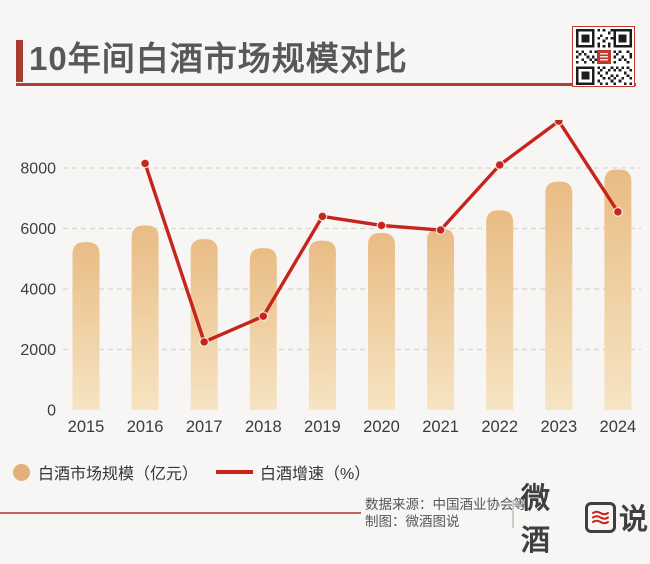  I want to click on legend-item-growth-rate: 白酒增速（%）, so click(293, 472).